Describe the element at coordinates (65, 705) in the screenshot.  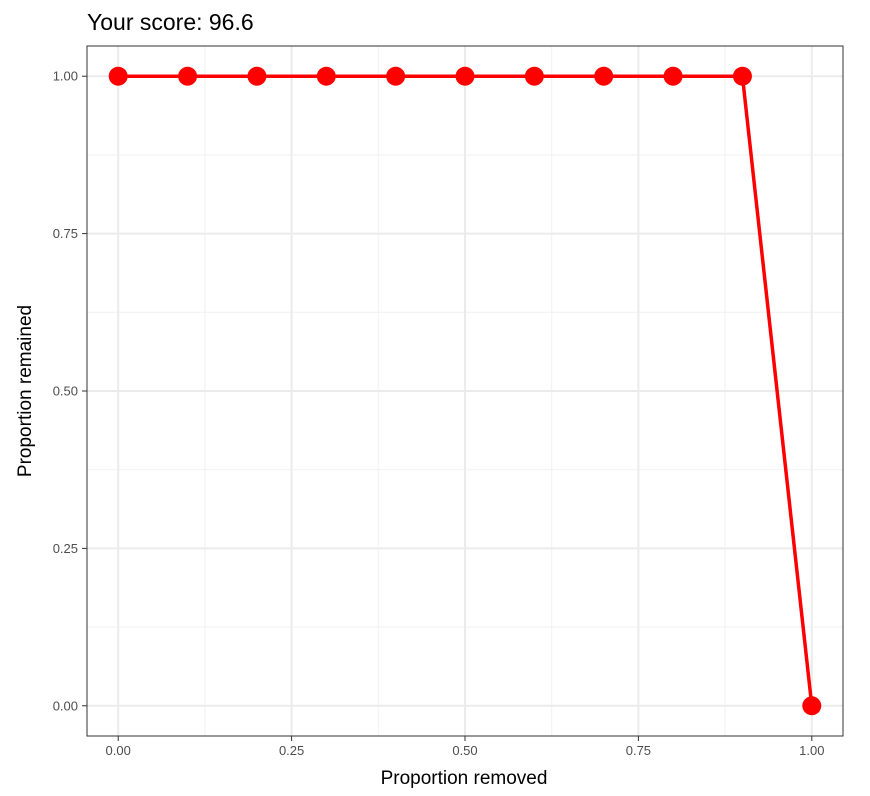
I see `y-tick-label: 0.00` at that location.